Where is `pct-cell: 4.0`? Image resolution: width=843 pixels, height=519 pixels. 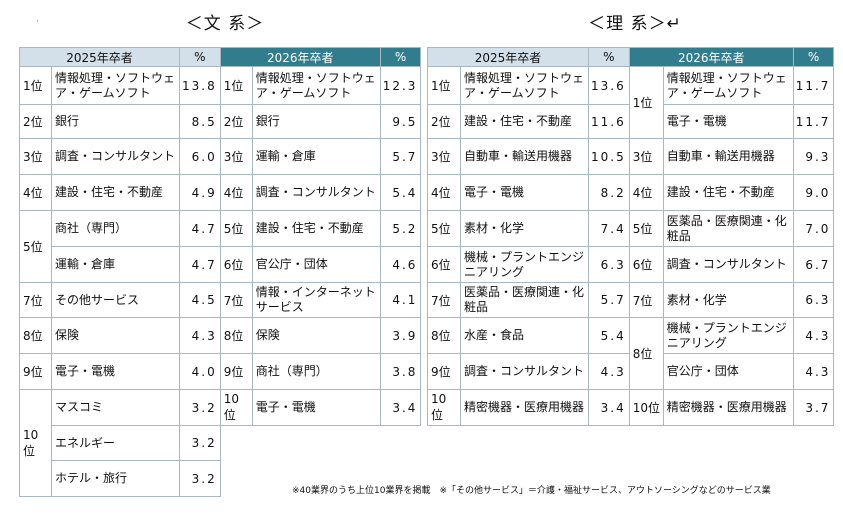
pct-cell: 4.0 is located at coordinates (200, 371).